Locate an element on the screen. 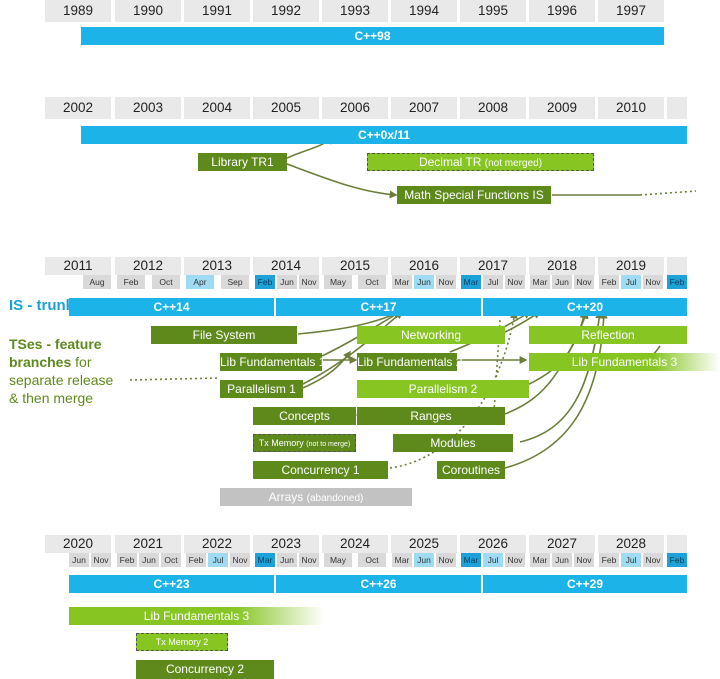 This screenshot has height=679, width=720. year-label: 2022 is located at coordinates (217, 544).